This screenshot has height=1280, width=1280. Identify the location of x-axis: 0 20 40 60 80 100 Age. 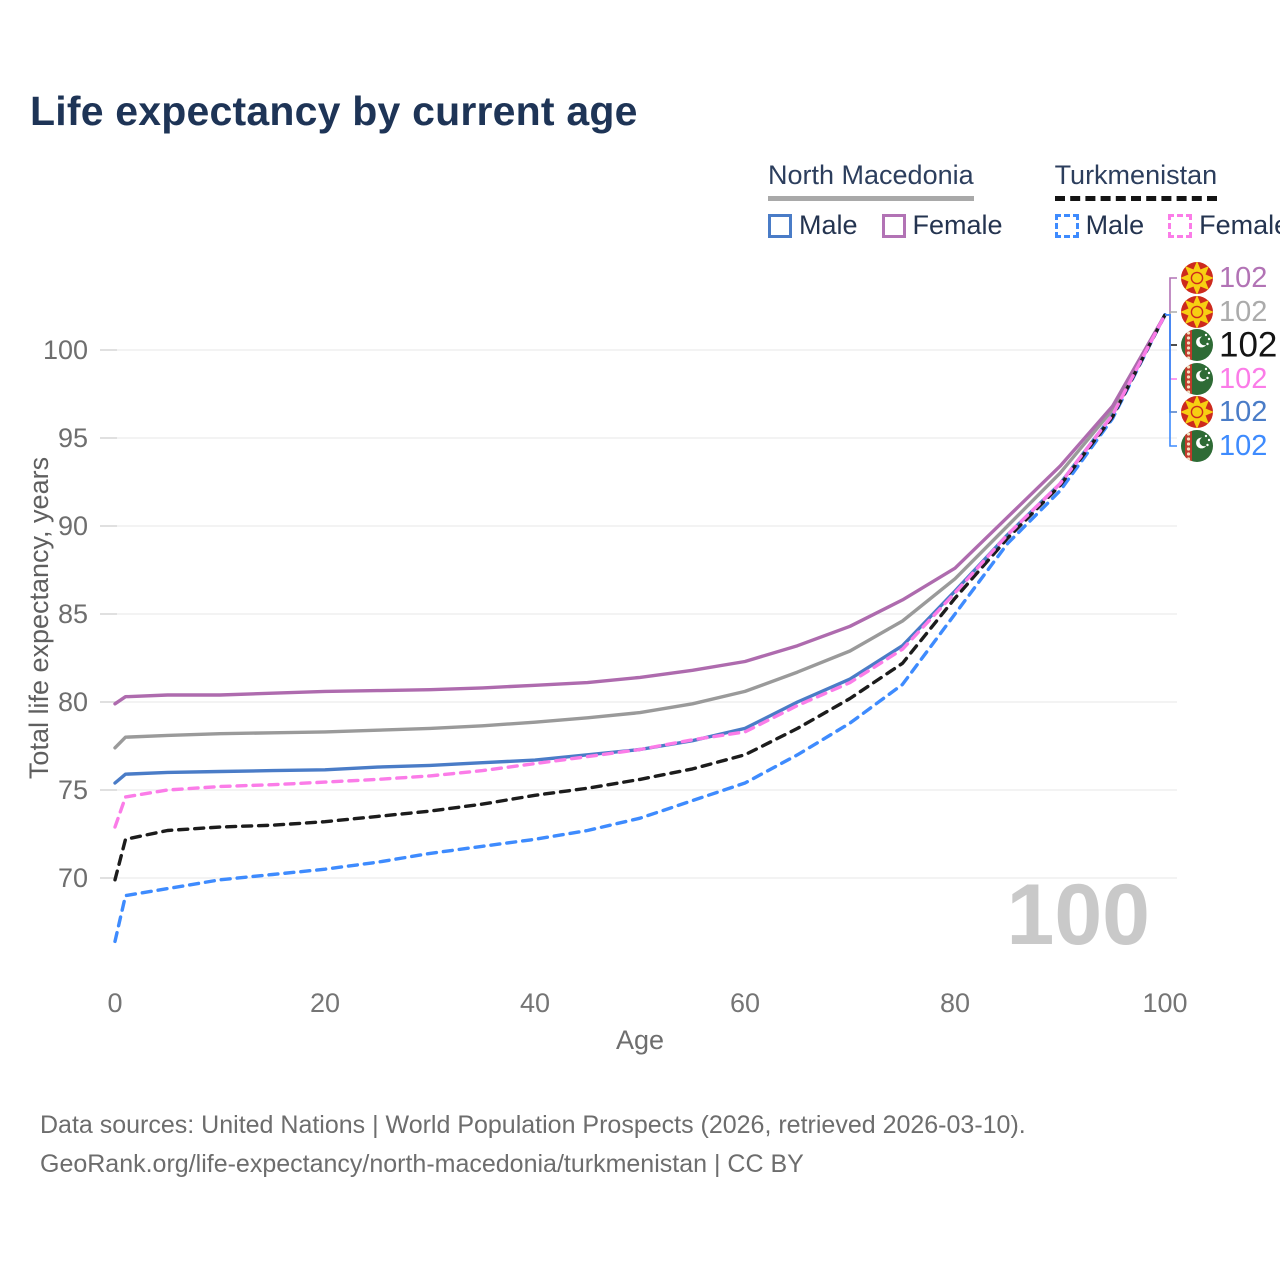
(647, 1021).